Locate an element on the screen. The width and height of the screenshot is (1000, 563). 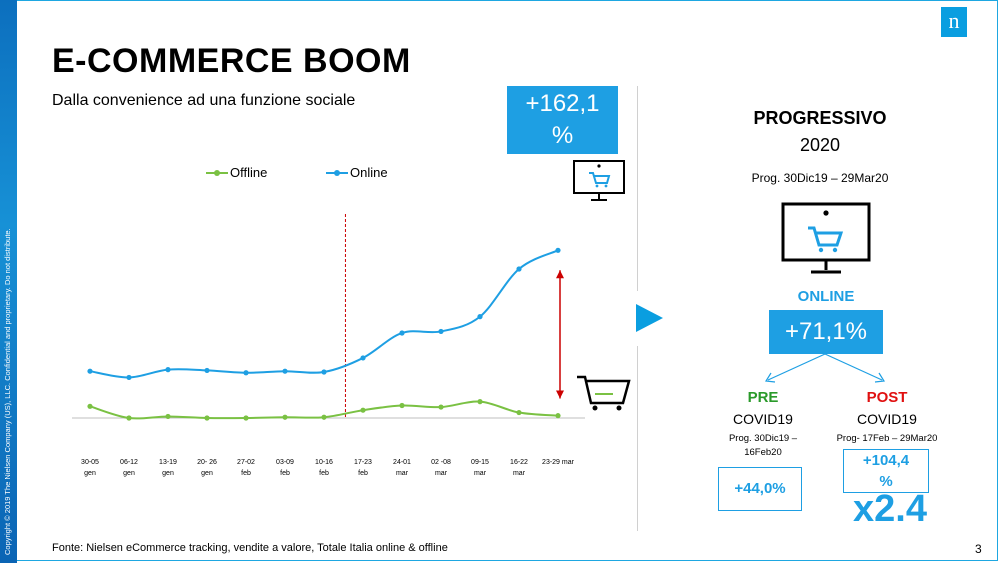
post-covid-range: Prog- 17Feb – 29Mar20 is located at coordinates (887, 438).